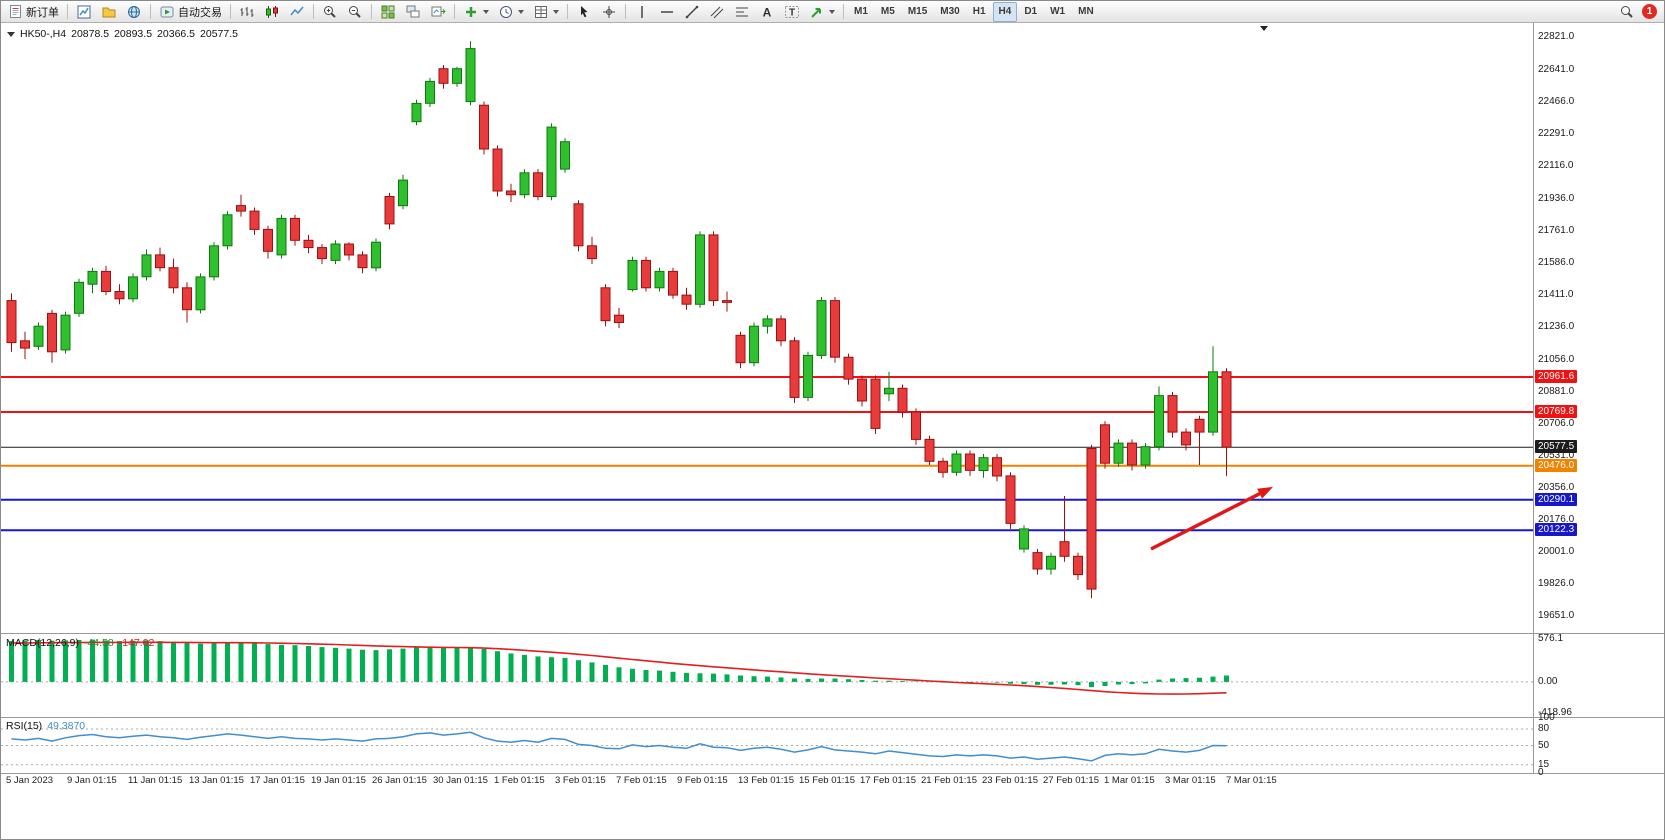  I want to click on cursor-icon, so click(584, 11).